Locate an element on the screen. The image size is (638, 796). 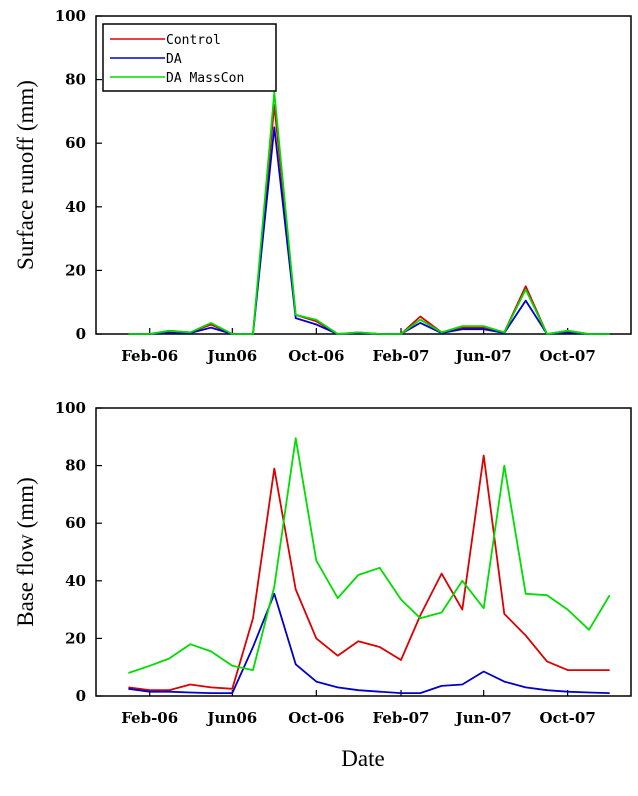
surface-runoff-y-tick-label: 0 is located at coordinates (81, 334).